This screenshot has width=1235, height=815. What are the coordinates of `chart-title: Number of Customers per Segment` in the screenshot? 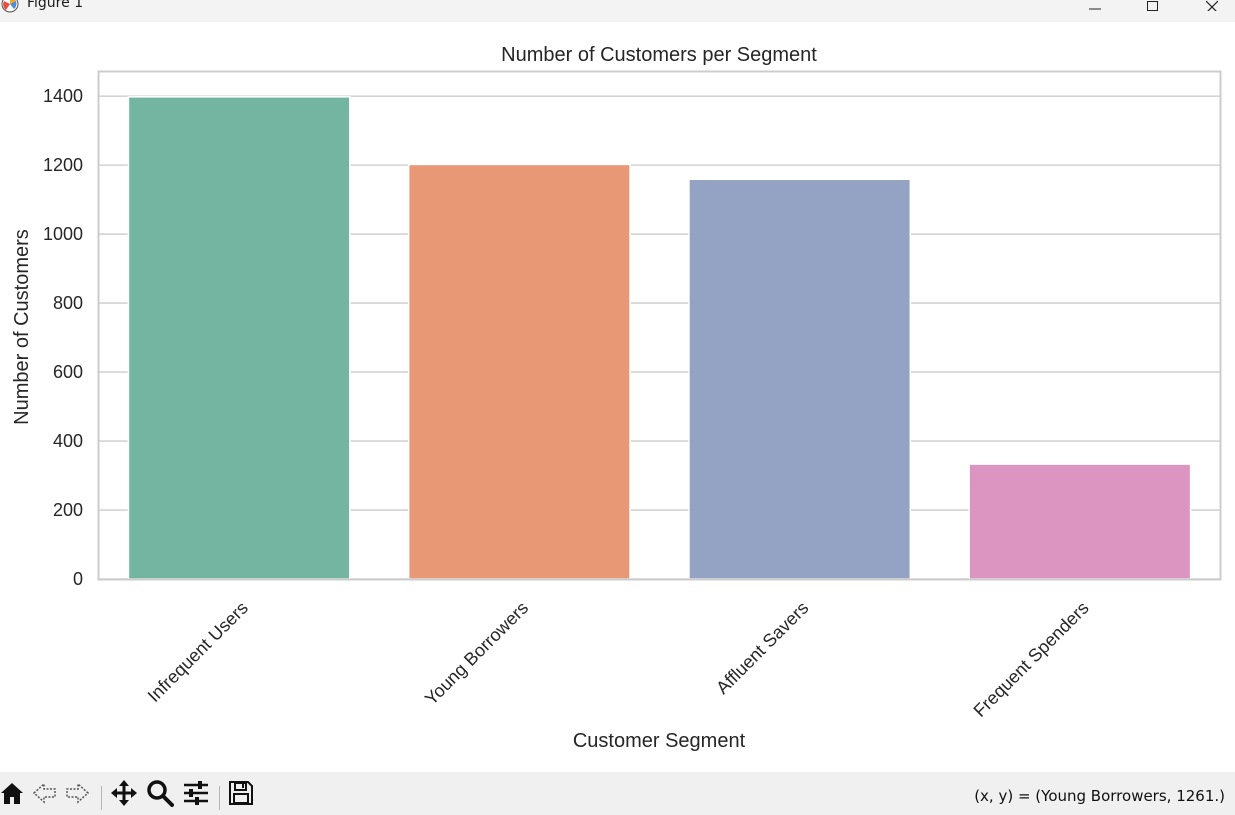 It's located at (659, 55).